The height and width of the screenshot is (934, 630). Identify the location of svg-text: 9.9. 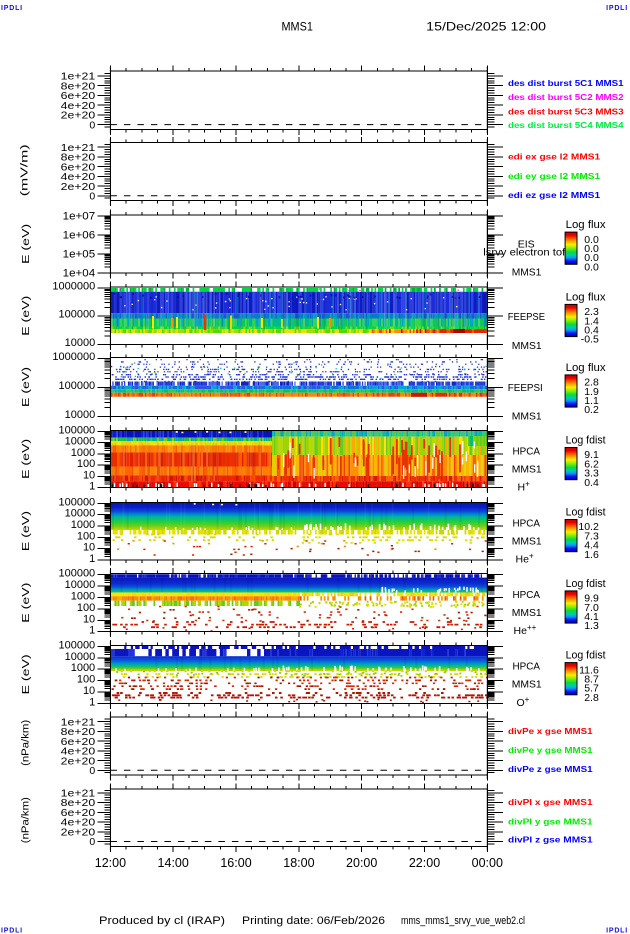
(591, 599).